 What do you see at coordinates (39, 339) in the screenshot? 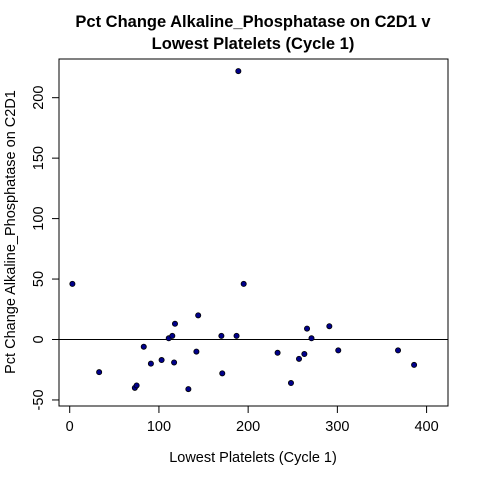
I see `y-tick-label: 0` at bounding box center [39, 339].